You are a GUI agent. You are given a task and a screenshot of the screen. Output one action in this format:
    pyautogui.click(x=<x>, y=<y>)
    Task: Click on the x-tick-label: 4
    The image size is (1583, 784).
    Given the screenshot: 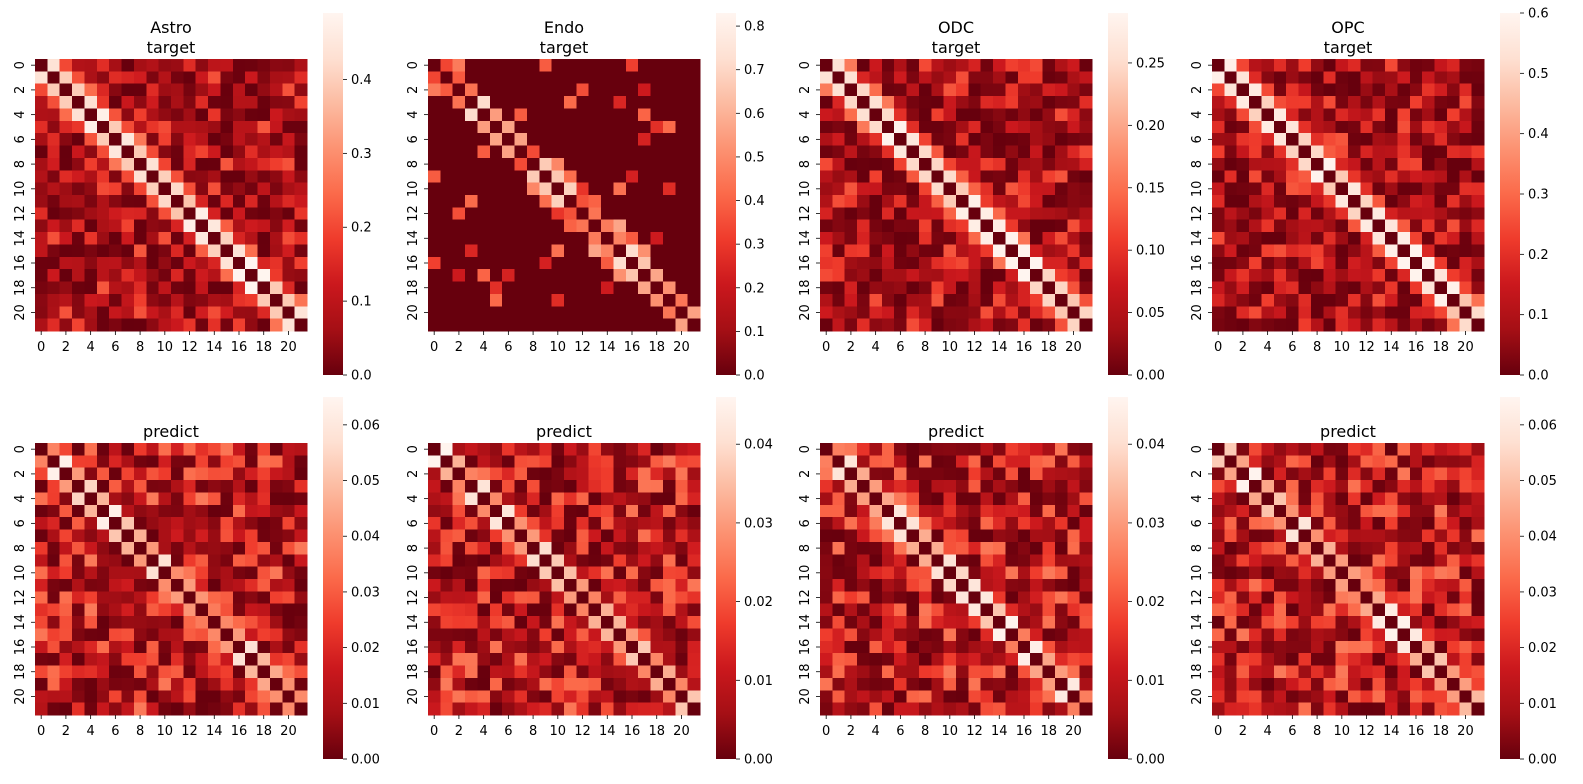 What is the action you would take?
    pyautogui.click(x=875, y=731)
    